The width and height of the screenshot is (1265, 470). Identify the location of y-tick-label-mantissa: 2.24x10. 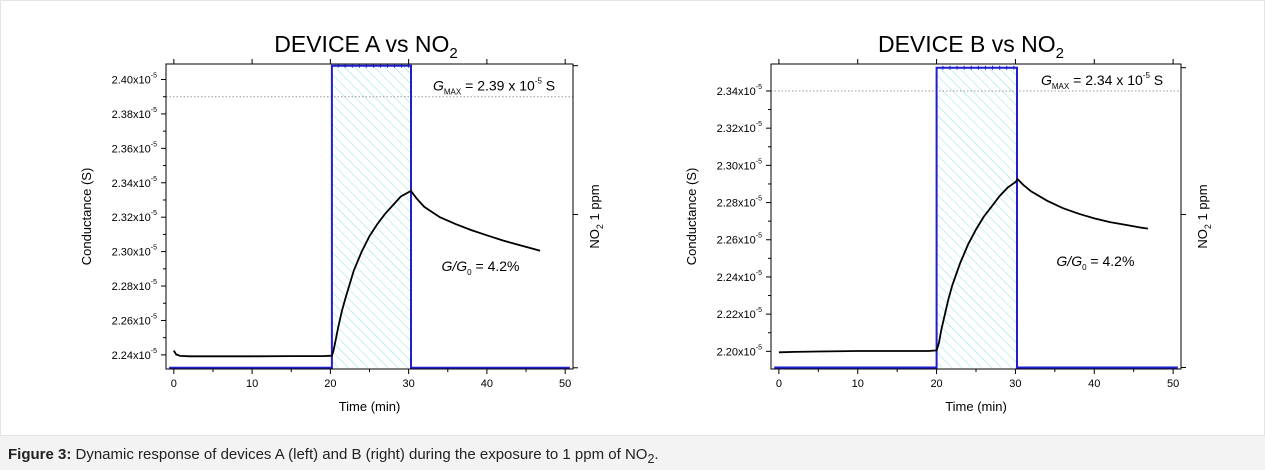
(131, 356).